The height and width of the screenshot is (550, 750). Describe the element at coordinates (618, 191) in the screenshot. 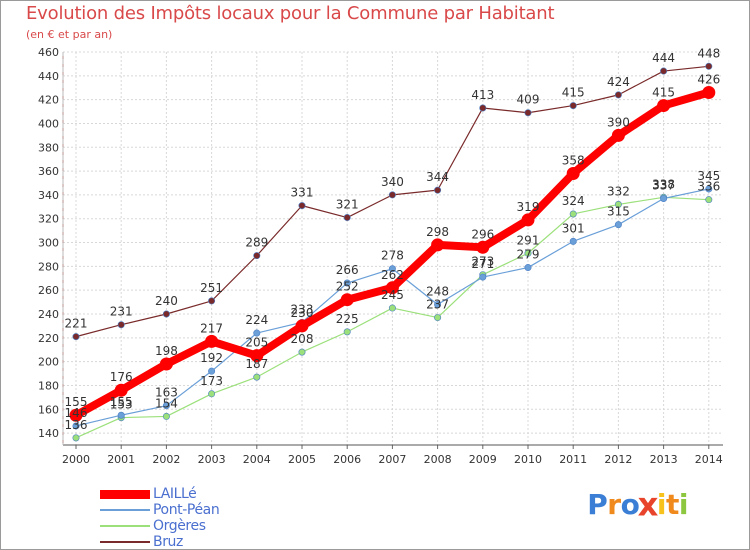

I see `data-label: 332` at that location.